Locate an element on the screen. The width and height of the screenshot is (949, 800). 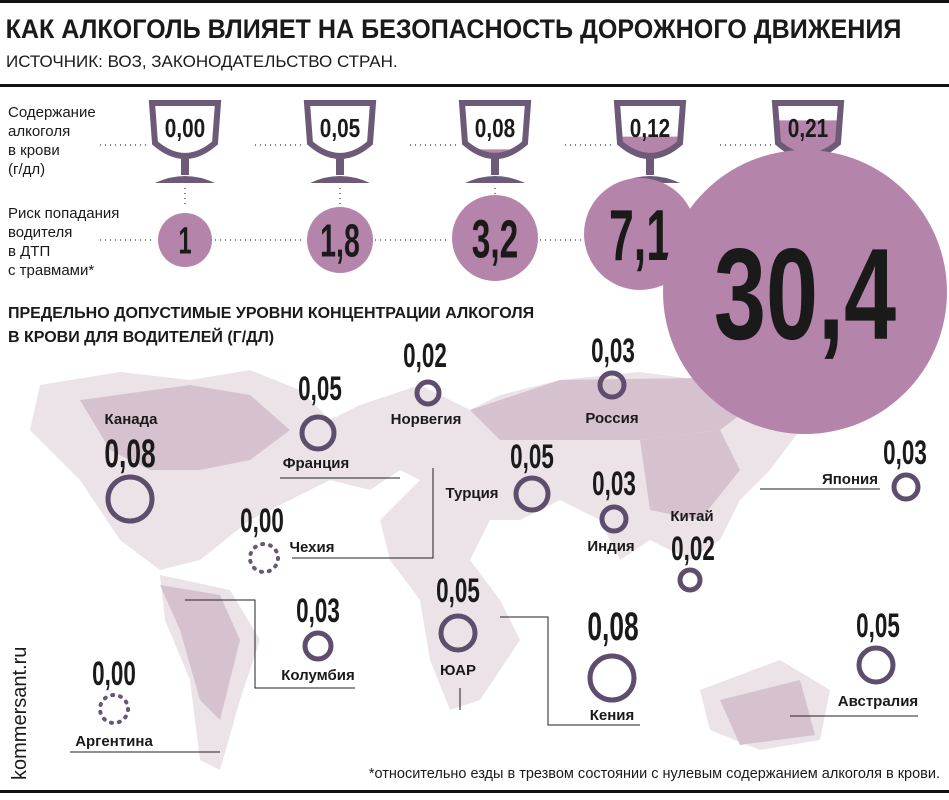
risk-value: 1 is located at coordinates (184, 240).